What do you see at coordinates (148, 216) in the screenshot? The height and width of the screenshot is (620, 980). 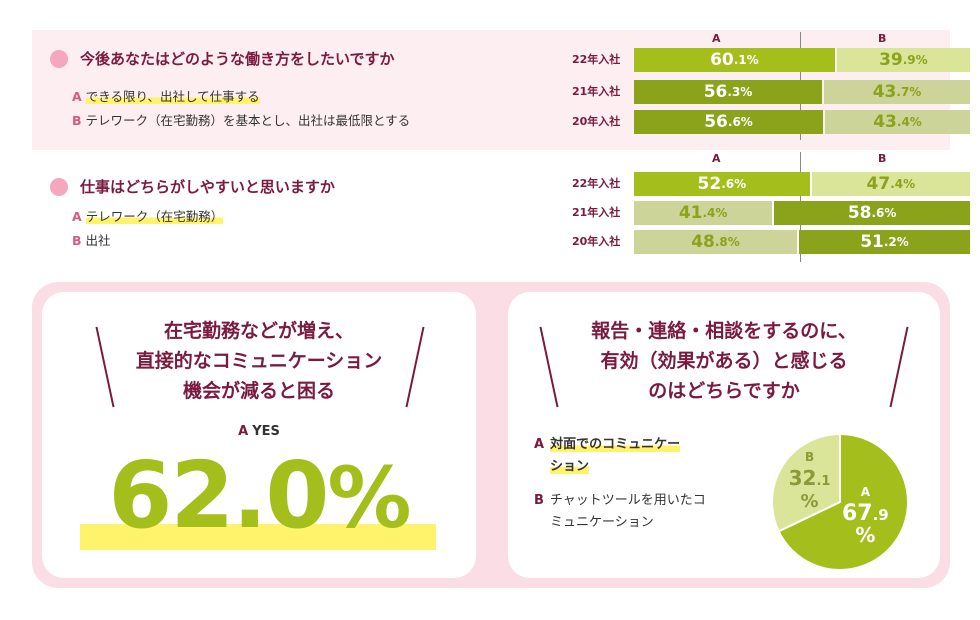 I see `survey2-option-a: A テレワーク（在宅勤務）` at bounding box center [148, 216].